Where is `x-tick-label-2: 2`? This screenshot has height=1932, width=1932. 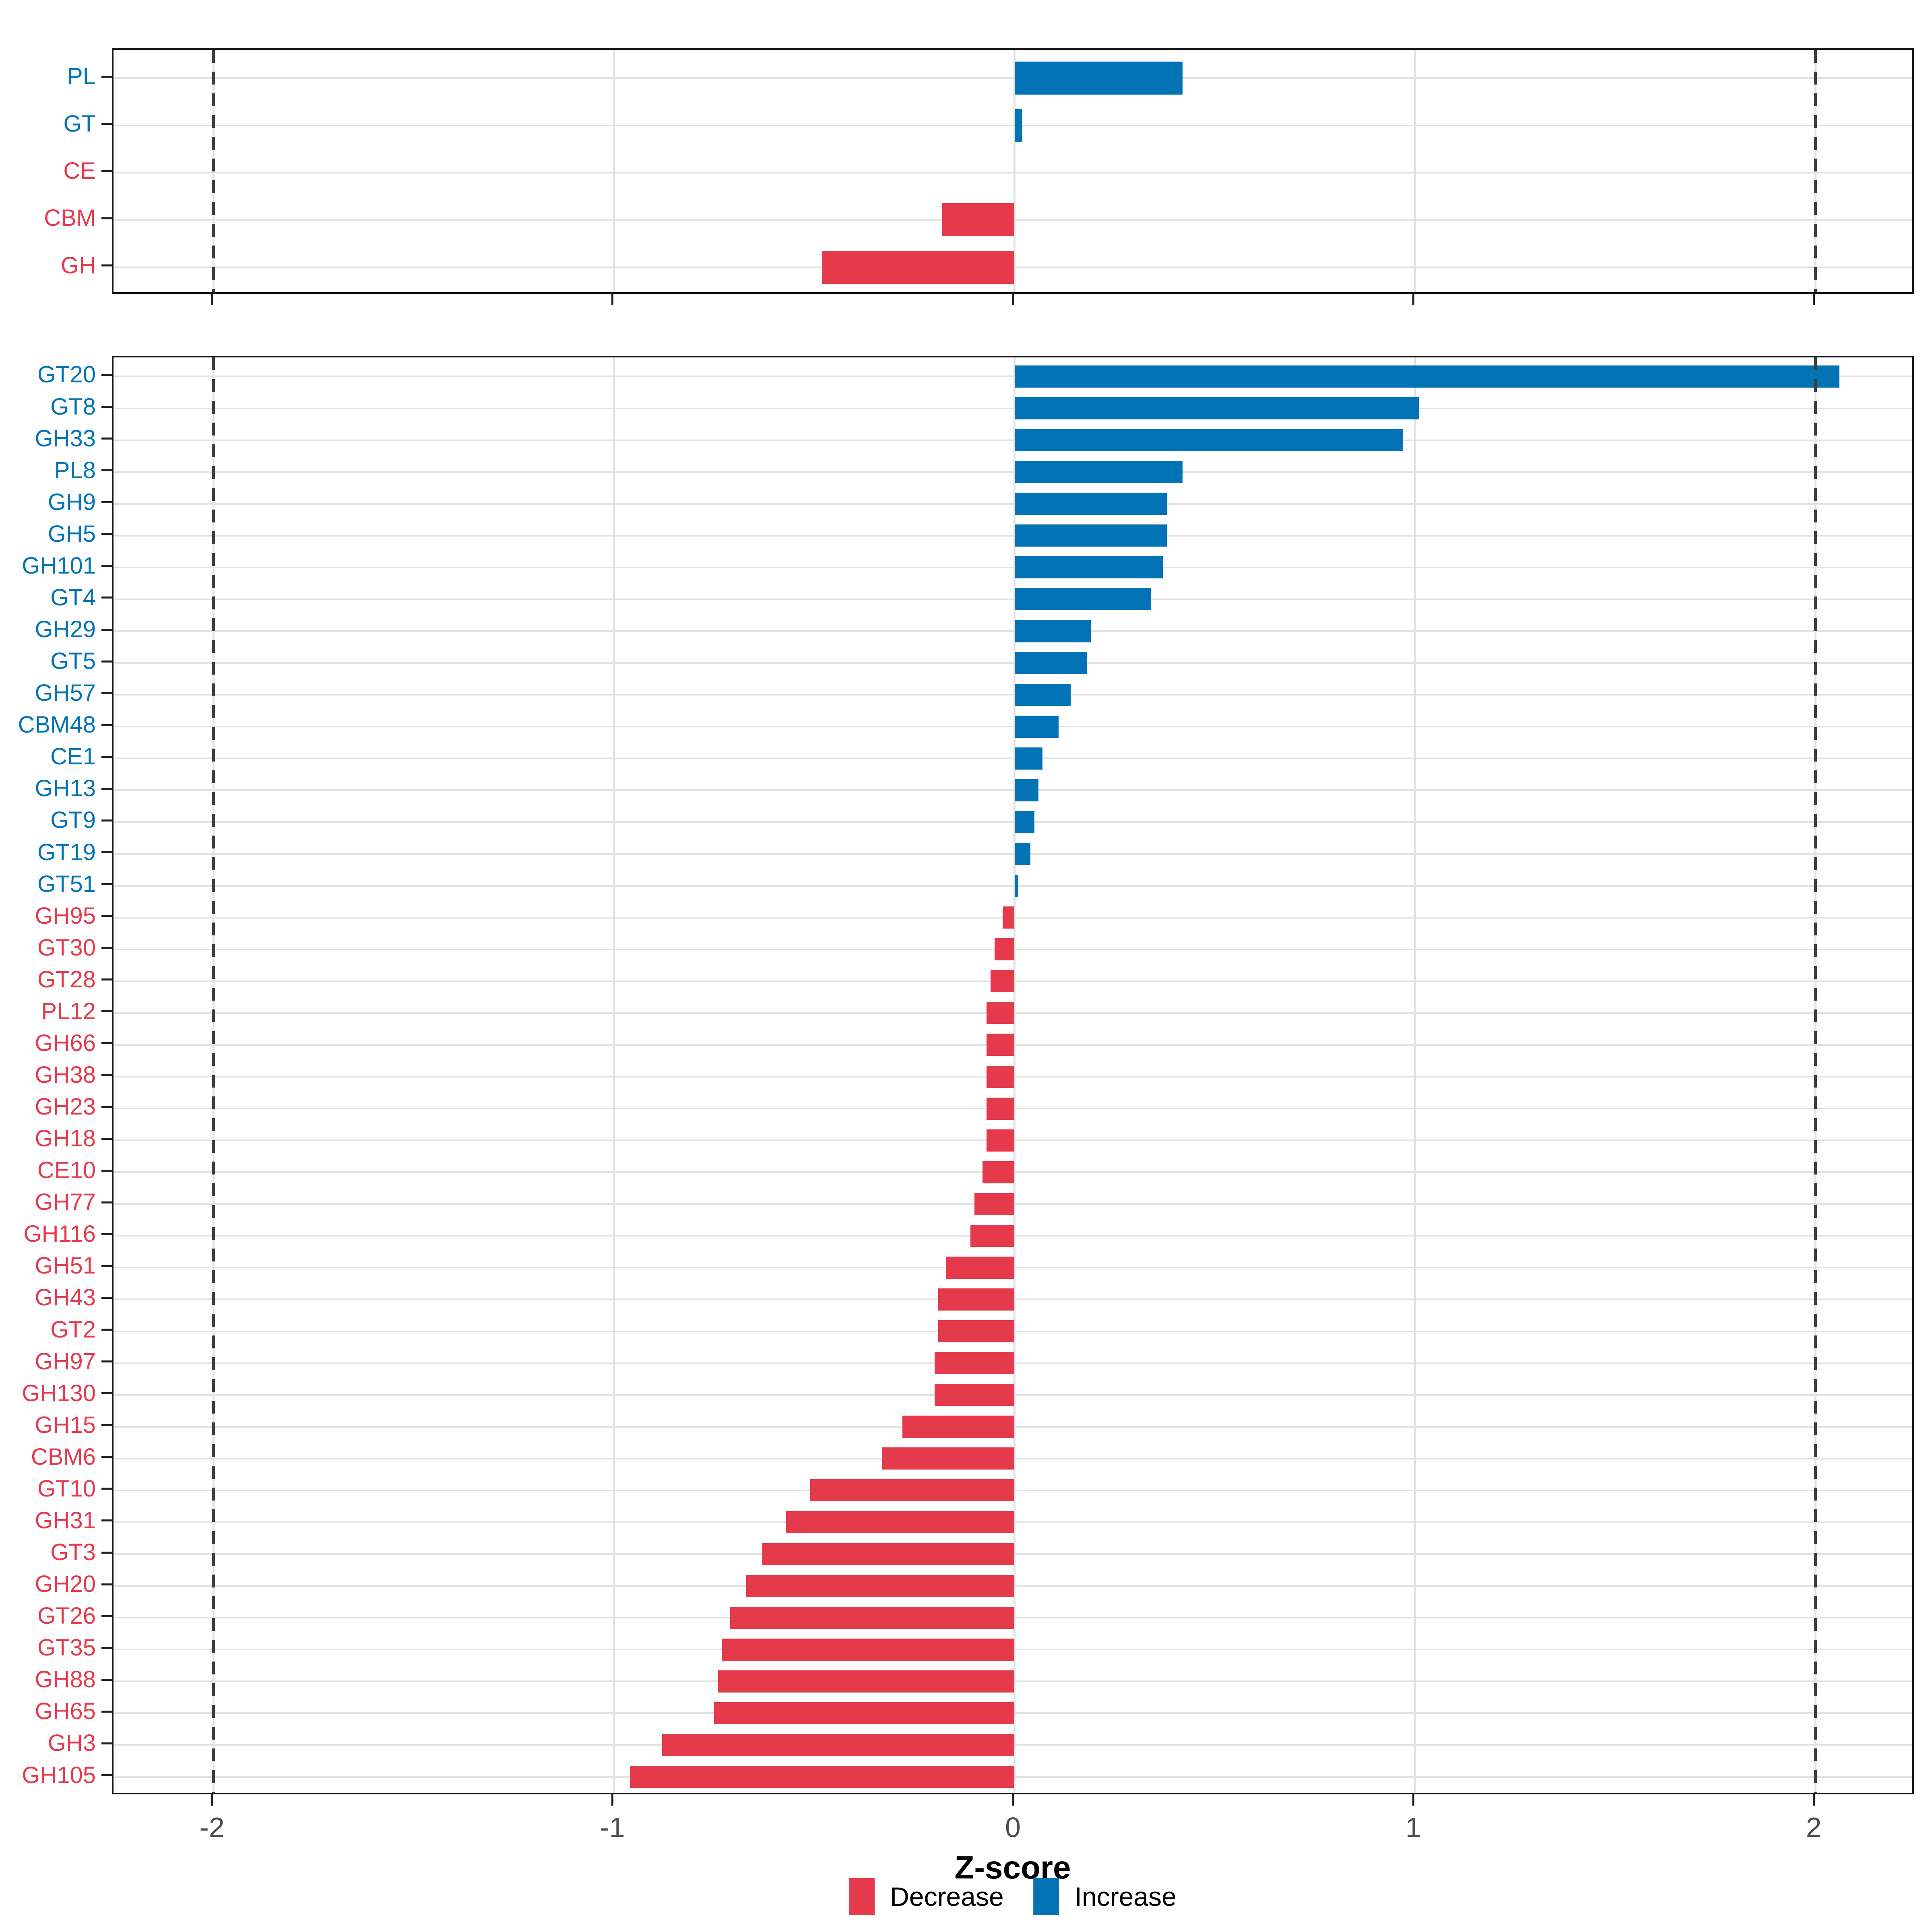
x-tick-label-2: 2 is located at coordinates (1814, 1827).